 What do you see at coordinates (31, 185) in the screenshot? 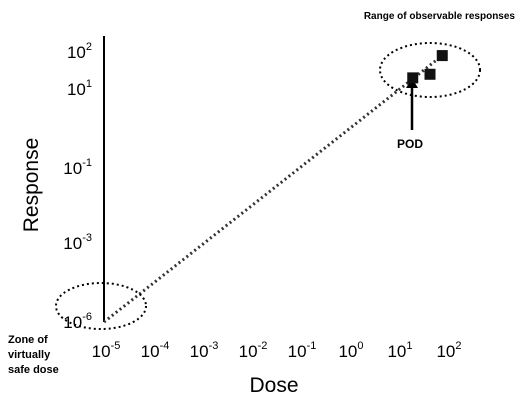
I see `y-axis-title: Response` at bounding box center [31, 185].